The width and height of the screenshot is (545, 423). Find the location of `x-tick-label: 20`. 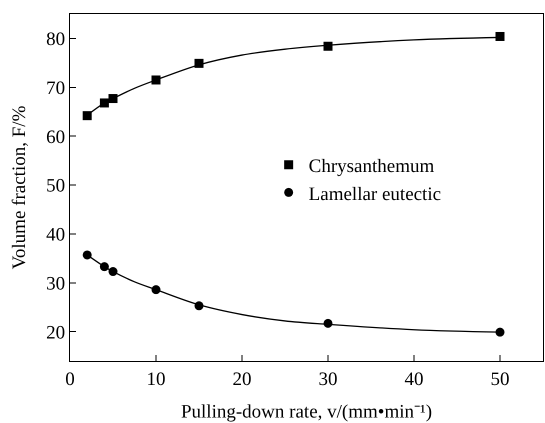

x-tick-label: 20 is located at coordinates (242, 379).